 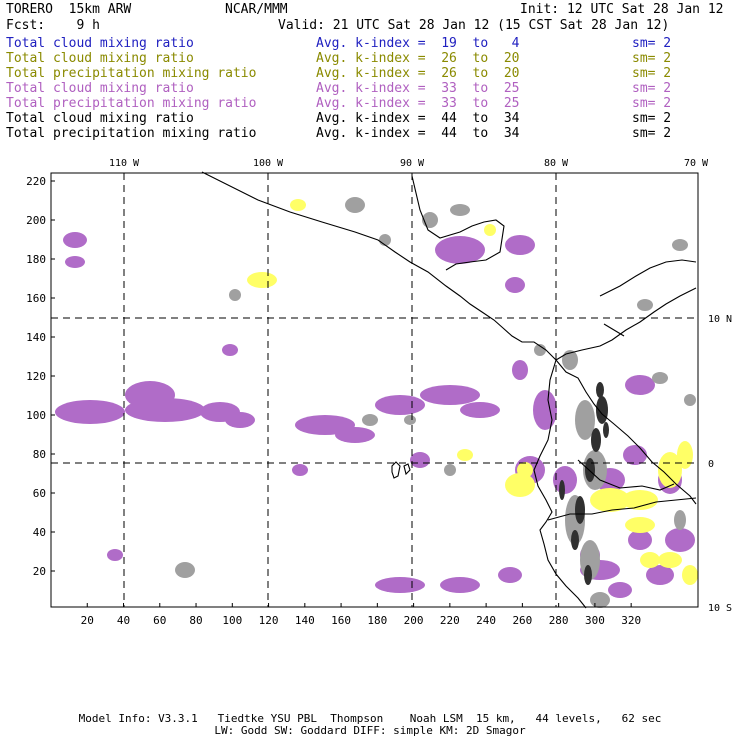 I want to click on y-tick-label: 200, so click(x=36, y=220).